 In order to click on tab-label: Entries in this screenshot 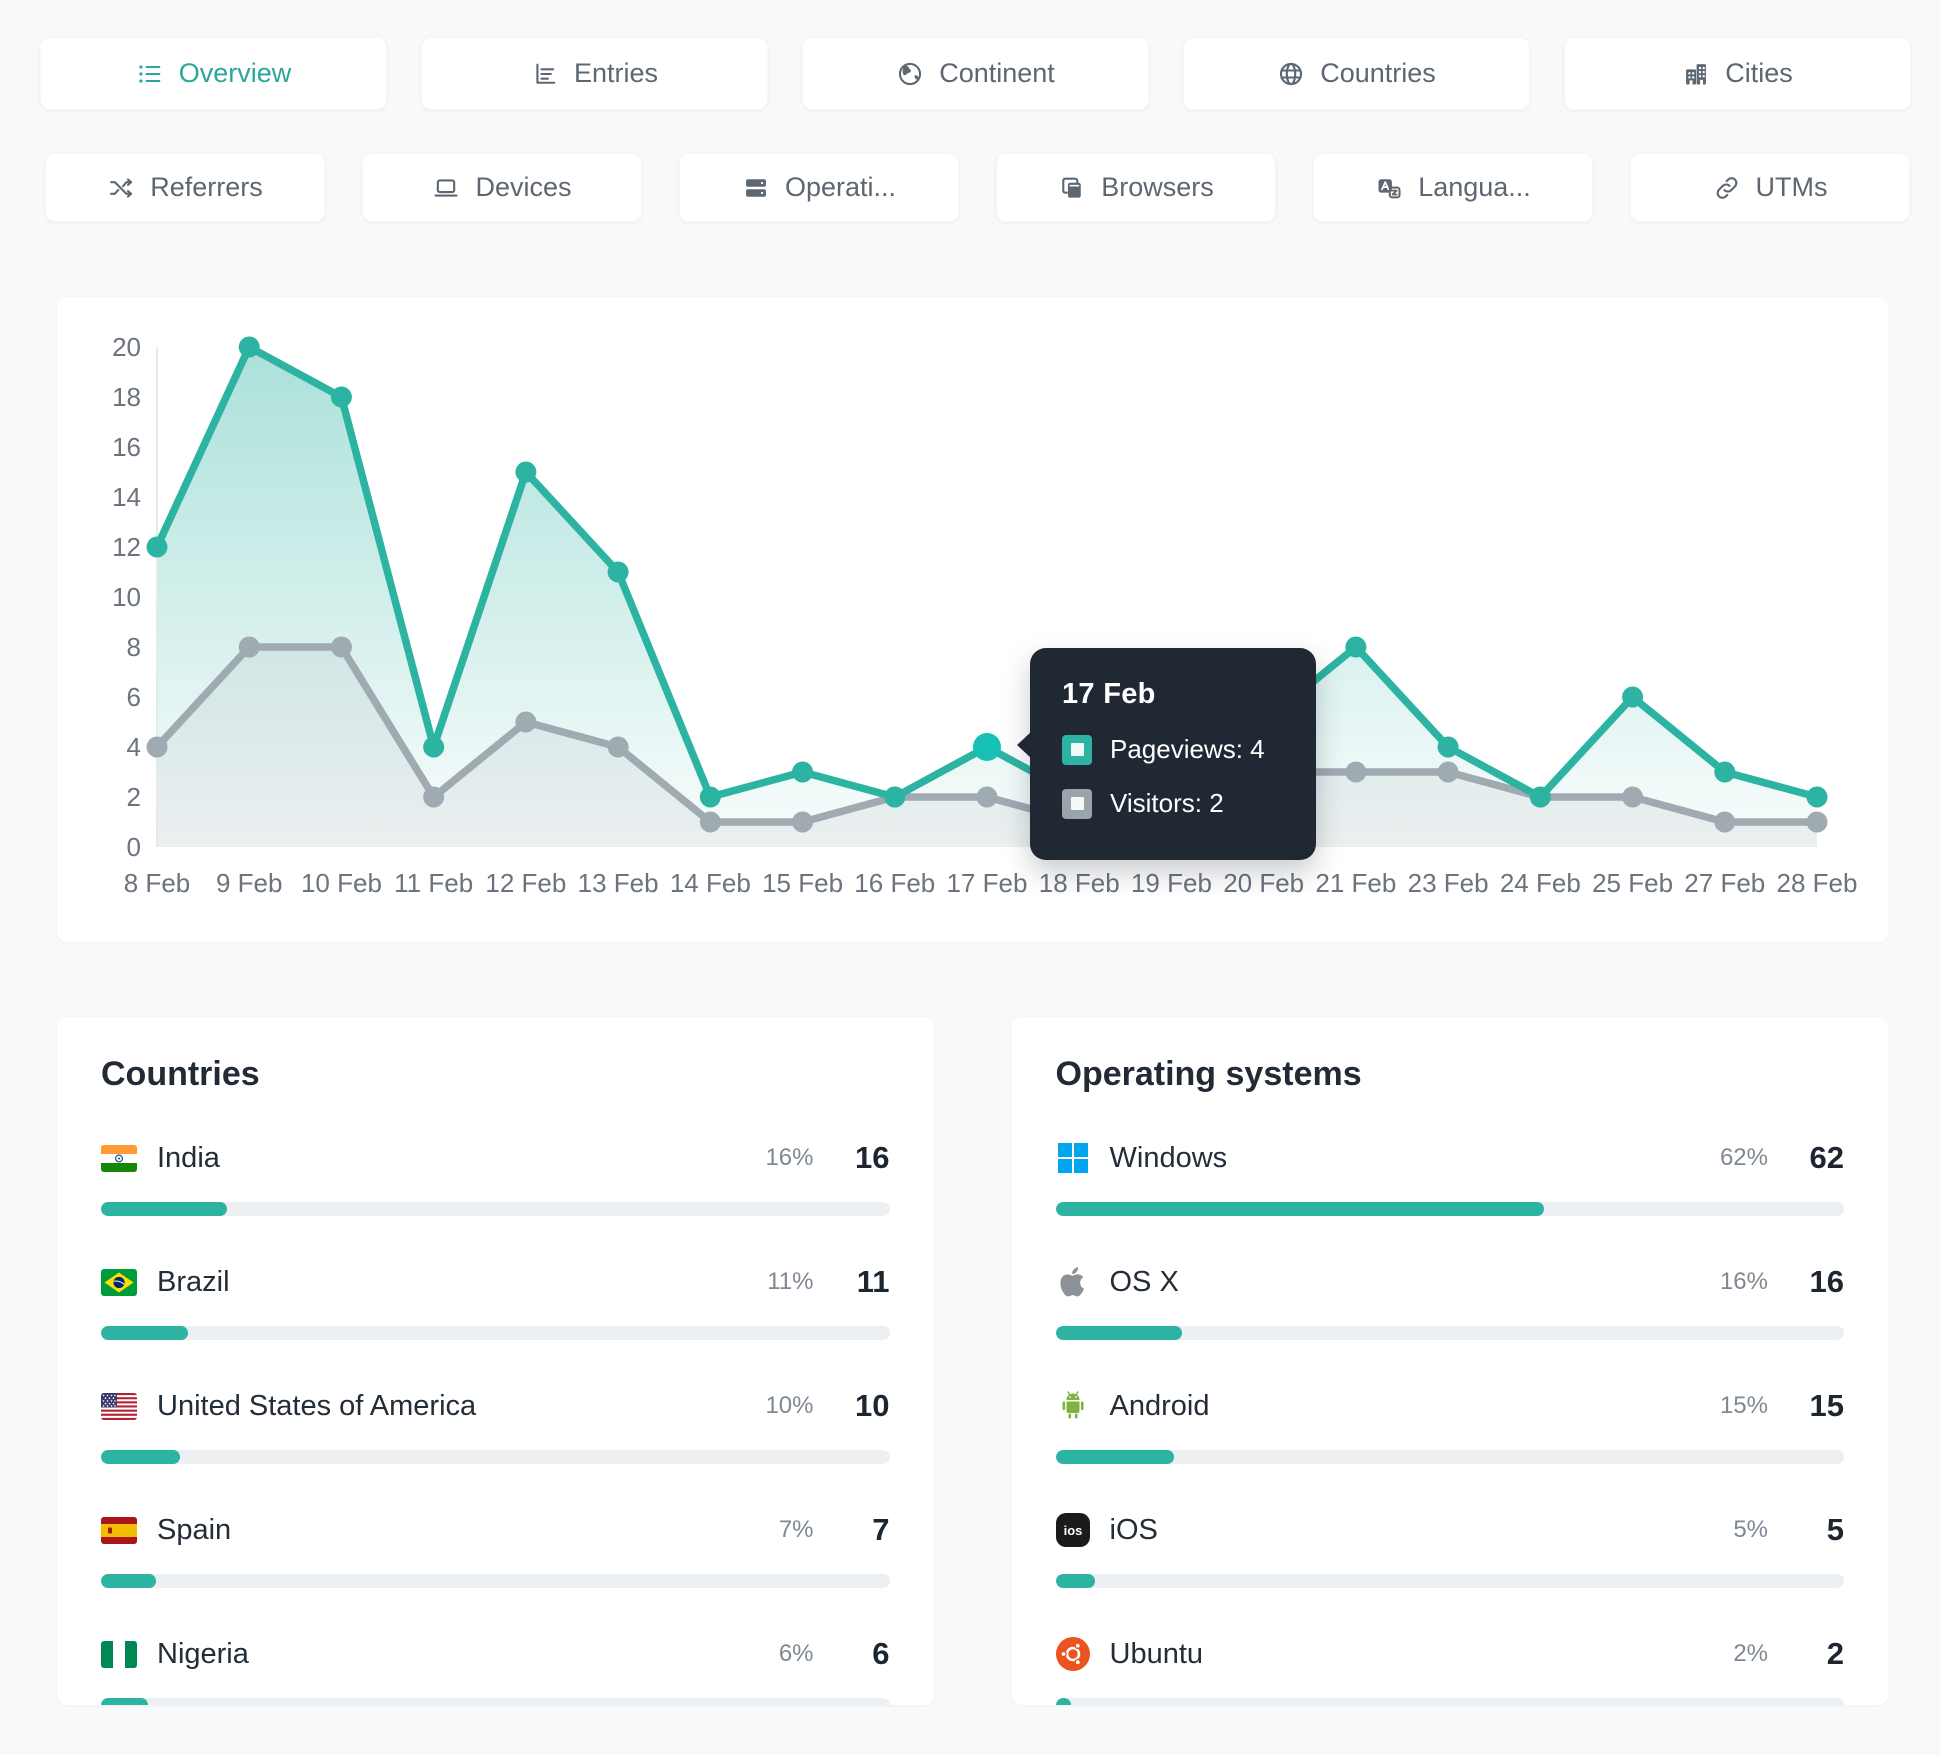, I will do `click(616, 73)`.